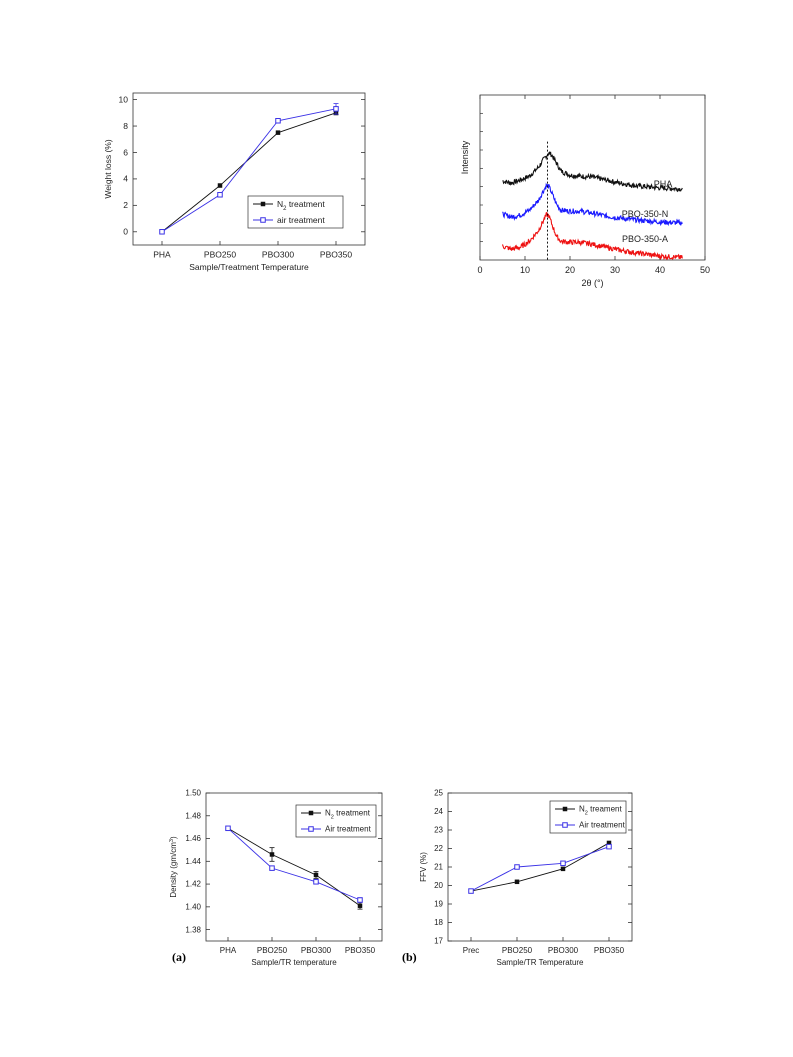 This screenshot has width=793, height=1057. I want to click on y-tick-label: 10, so click(124, 99).